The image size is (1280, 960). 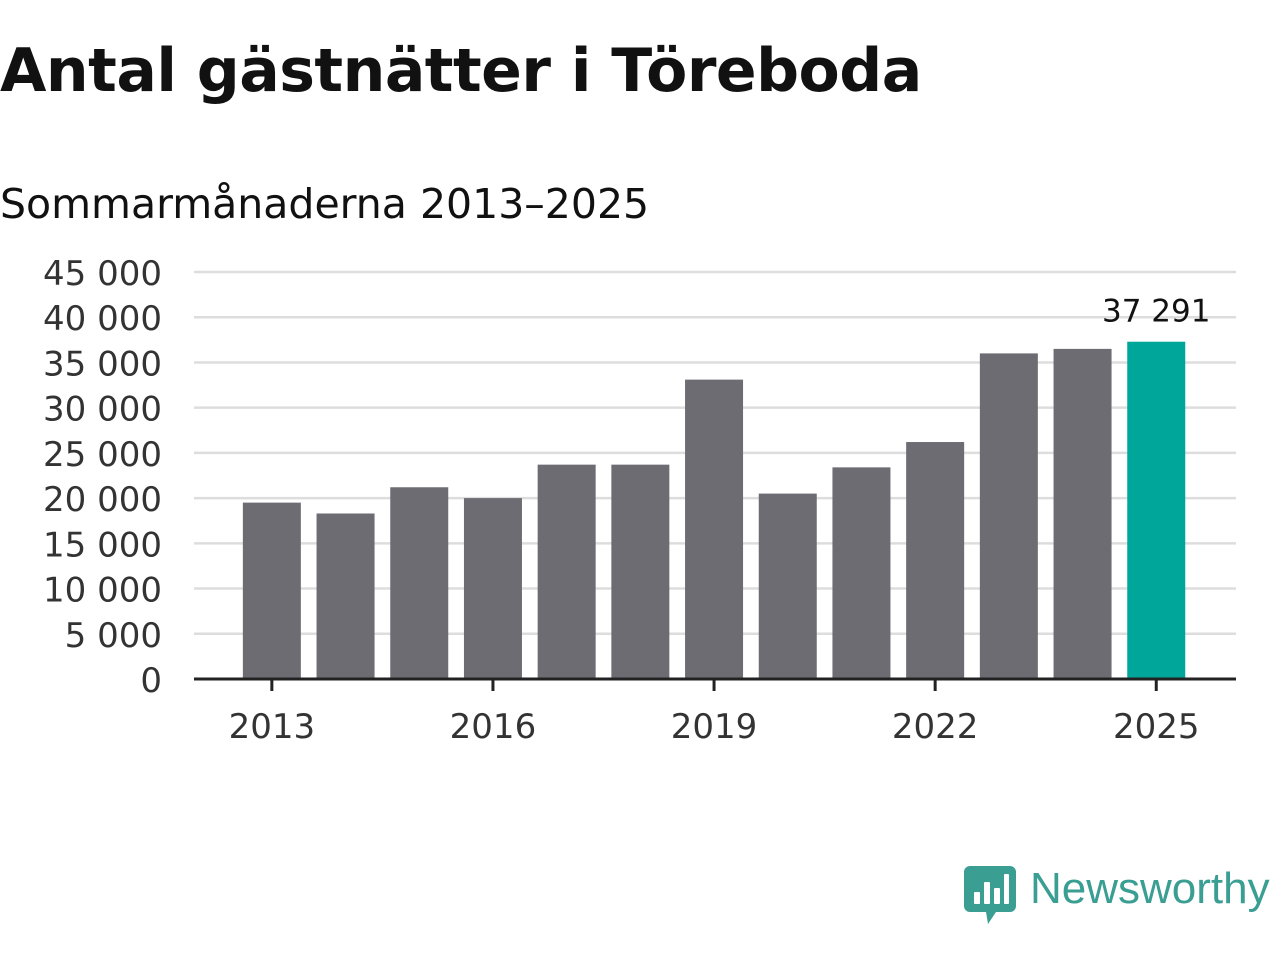 What do you see at coordinates (1082, 513) in the screenshot?
I see `bar-2024` at bounding box center [1082, 513].